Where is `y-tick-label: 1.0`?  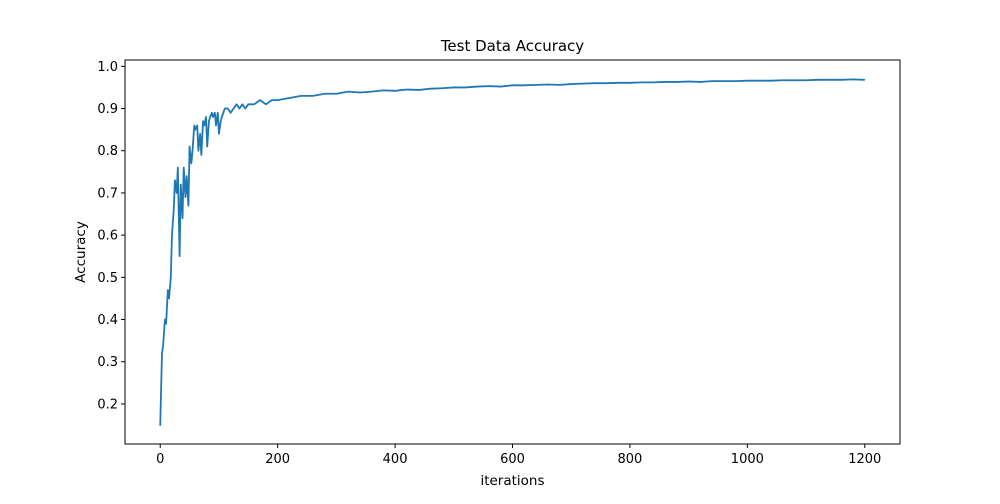 y-tick-label: 1.0 is located at coordinates (107, 67).